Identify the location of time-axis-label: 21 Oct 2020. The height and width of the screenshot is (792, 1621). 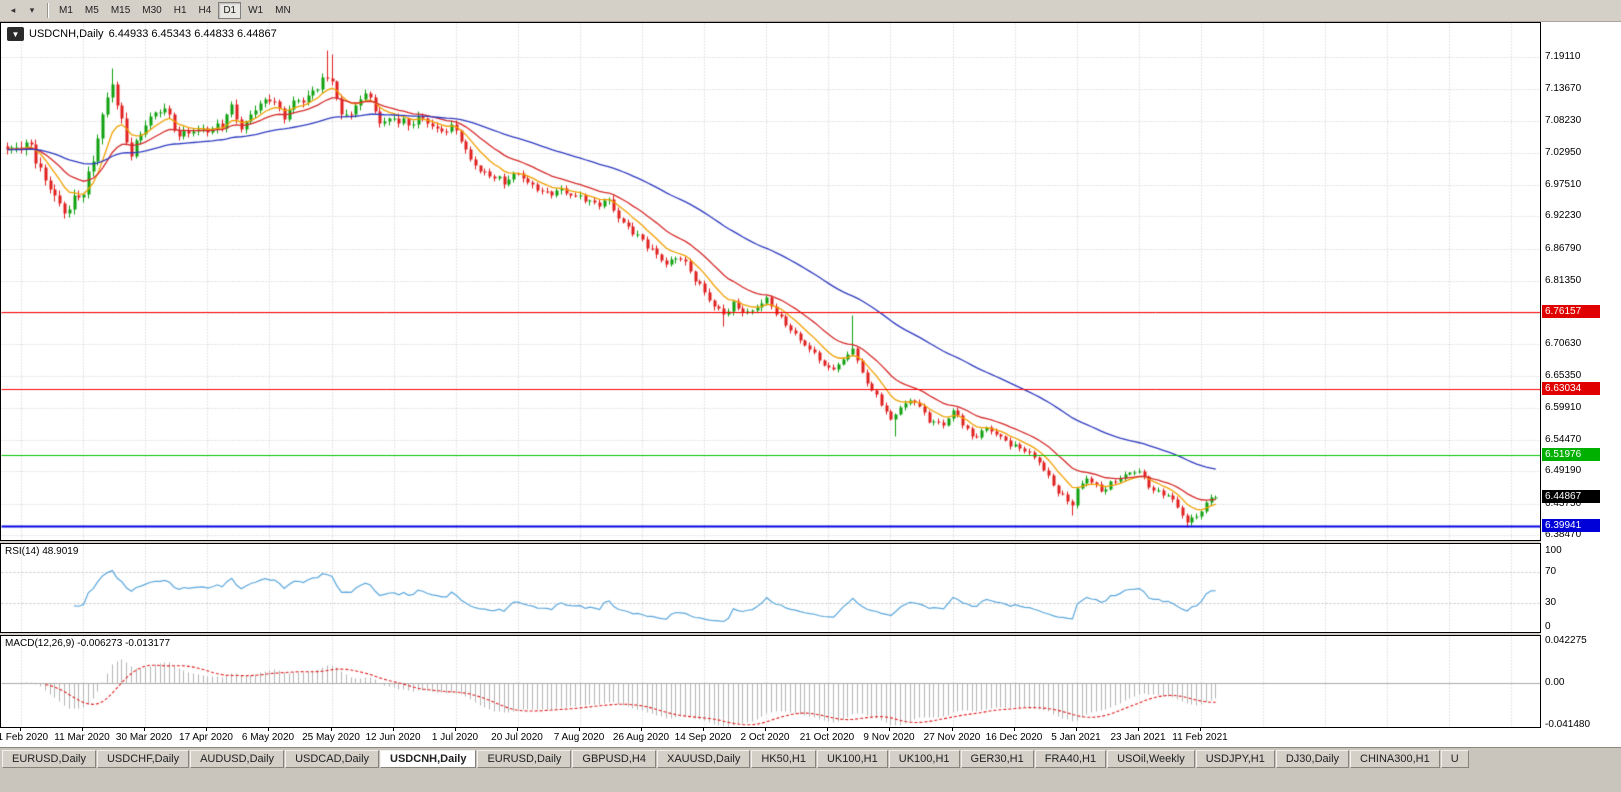
(827, 737).